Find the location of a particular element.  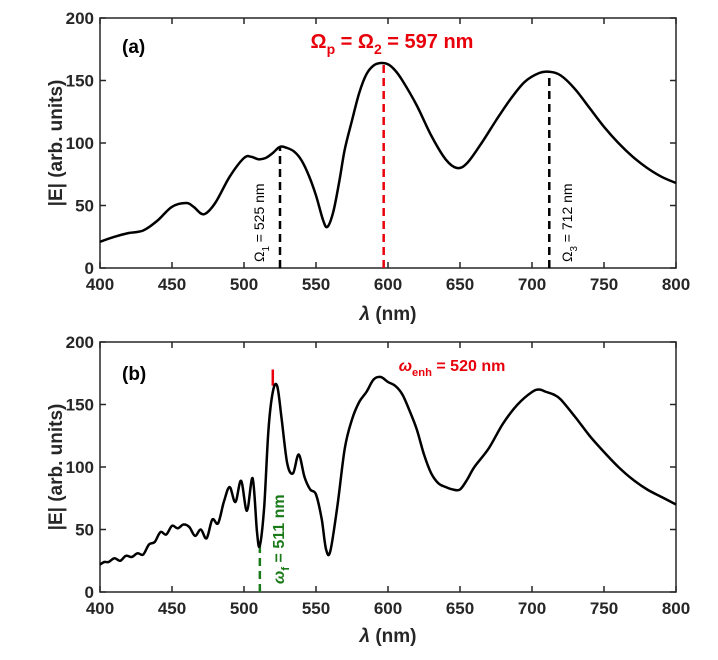

xtick-label-b-1: 450 is located at coordinates (172, 608).